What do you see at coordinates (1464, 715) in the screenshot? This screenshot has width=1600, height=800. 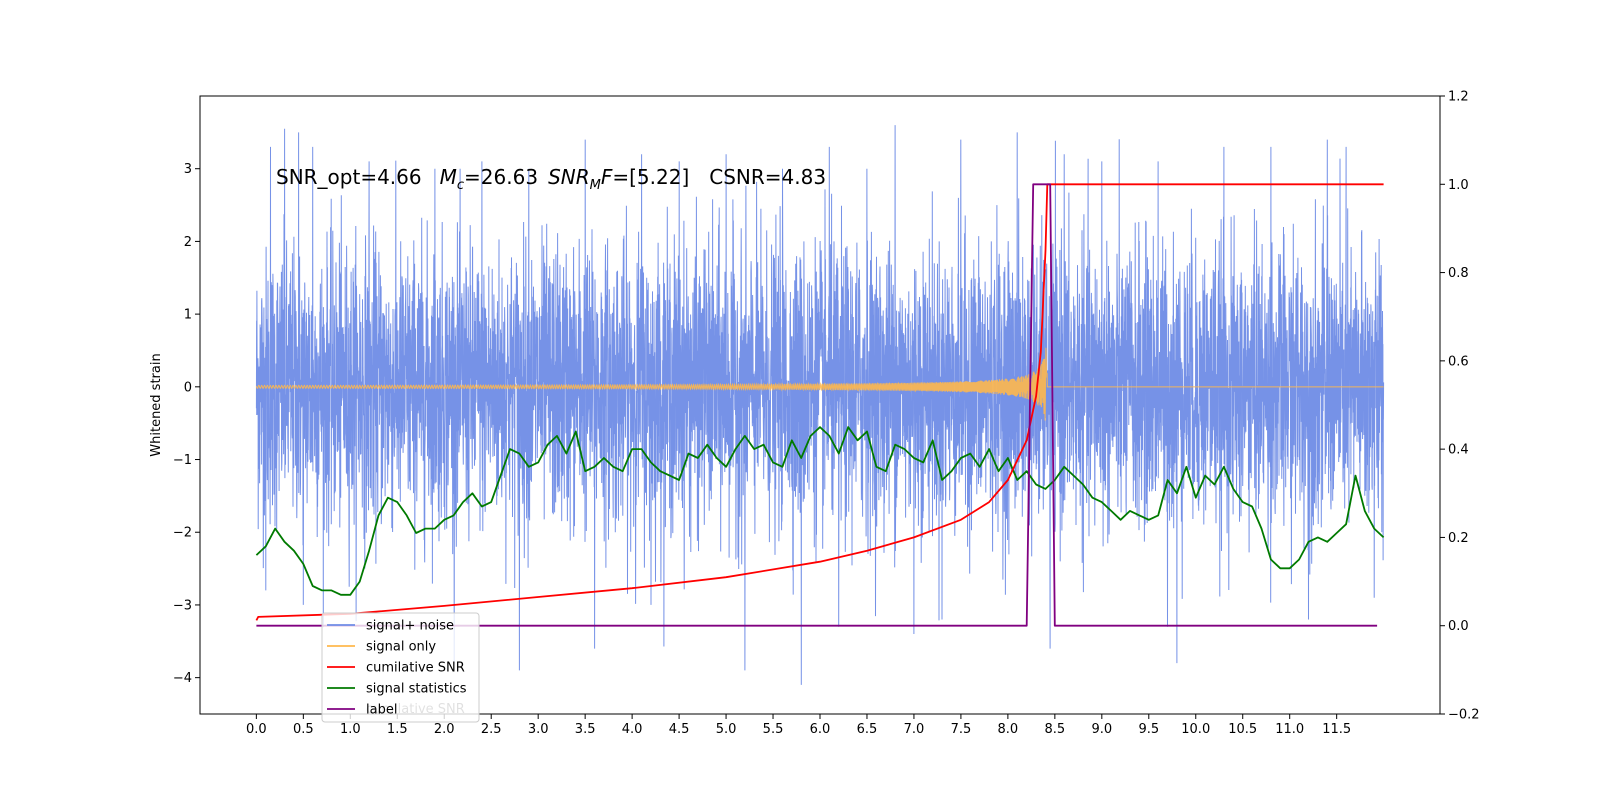 I see `y-right-tick-label-7: −0.2` at bounding box center [1464, 715].